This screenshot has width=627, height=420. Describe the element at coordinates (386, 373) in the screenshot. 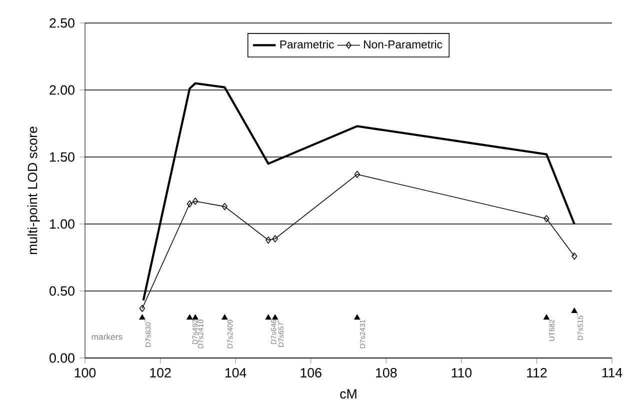

I see `x-tick-label: 108` at that location.